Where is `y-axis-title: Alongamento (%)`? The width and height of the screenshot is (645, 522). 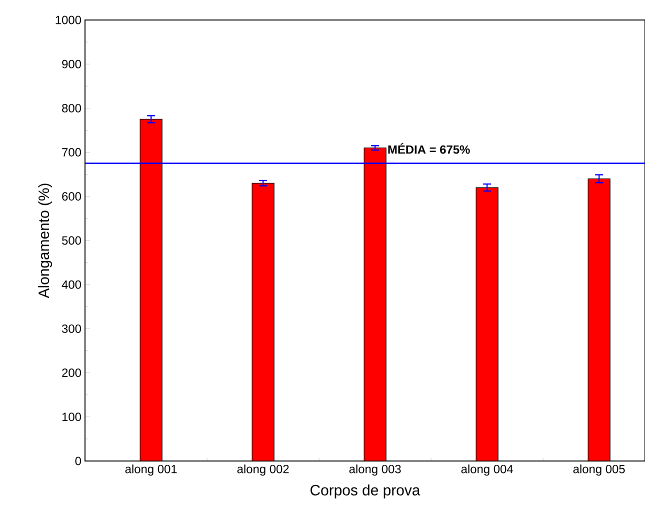
y-axis-title: Alongamento (%) is located at coordinates (45, 241).